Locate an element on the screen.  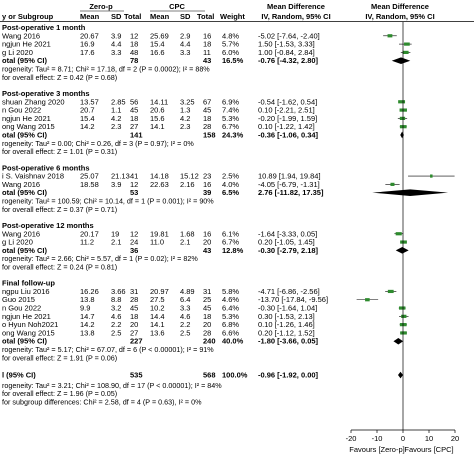
study-name: g Li 2020 is located at coordinates (17, 242).